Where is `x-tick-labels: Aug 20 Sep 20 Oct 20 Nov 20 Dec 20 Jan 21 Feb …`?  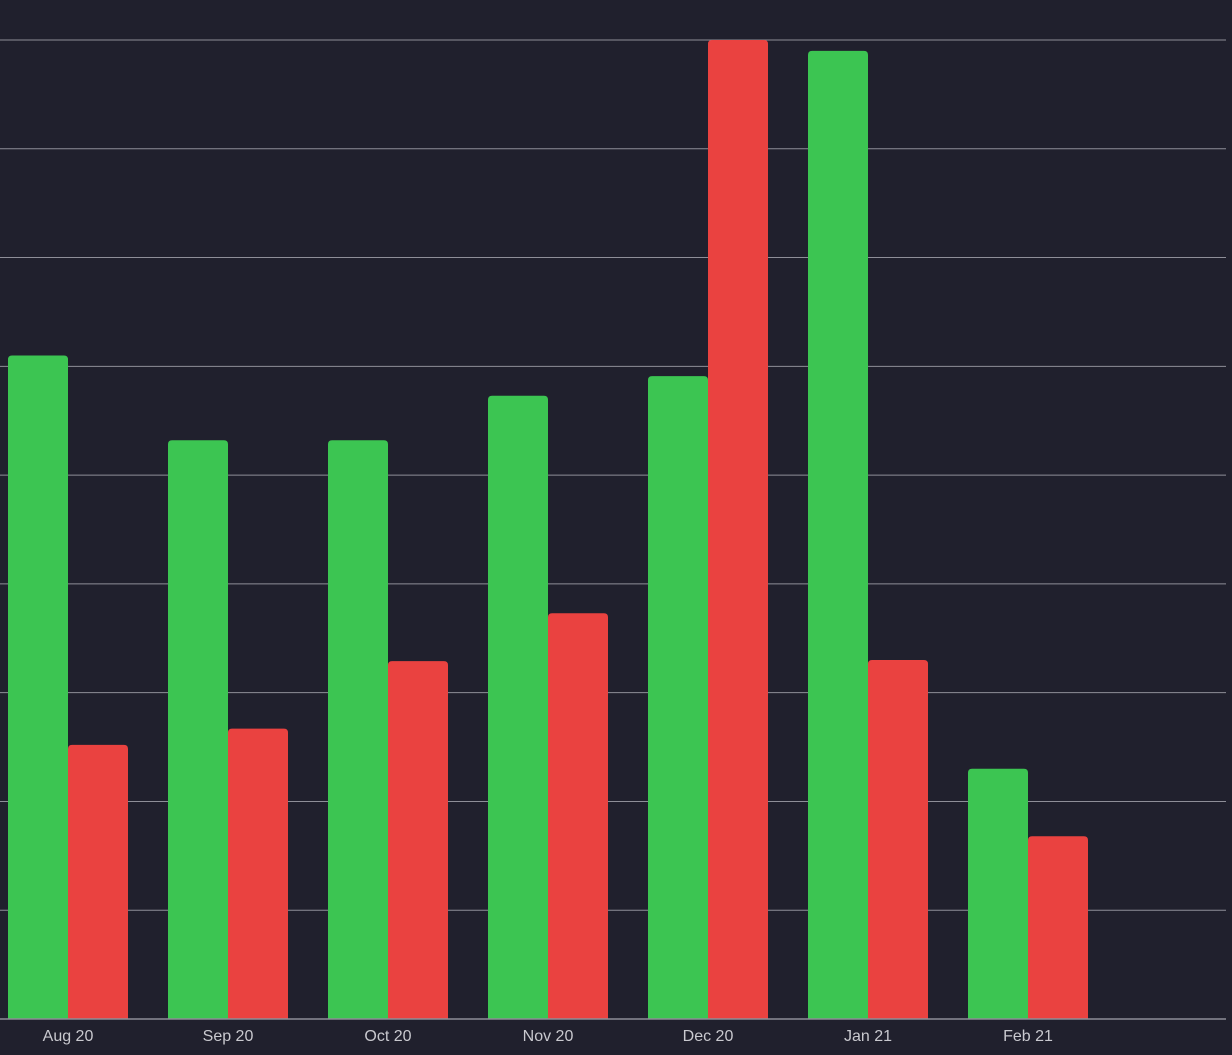
x-tick-labels: Aug 20 Sep 20 Oct 20 Nov 20 Dec 20 Jan 21 Feb … is located at coordinates (548, 1036).